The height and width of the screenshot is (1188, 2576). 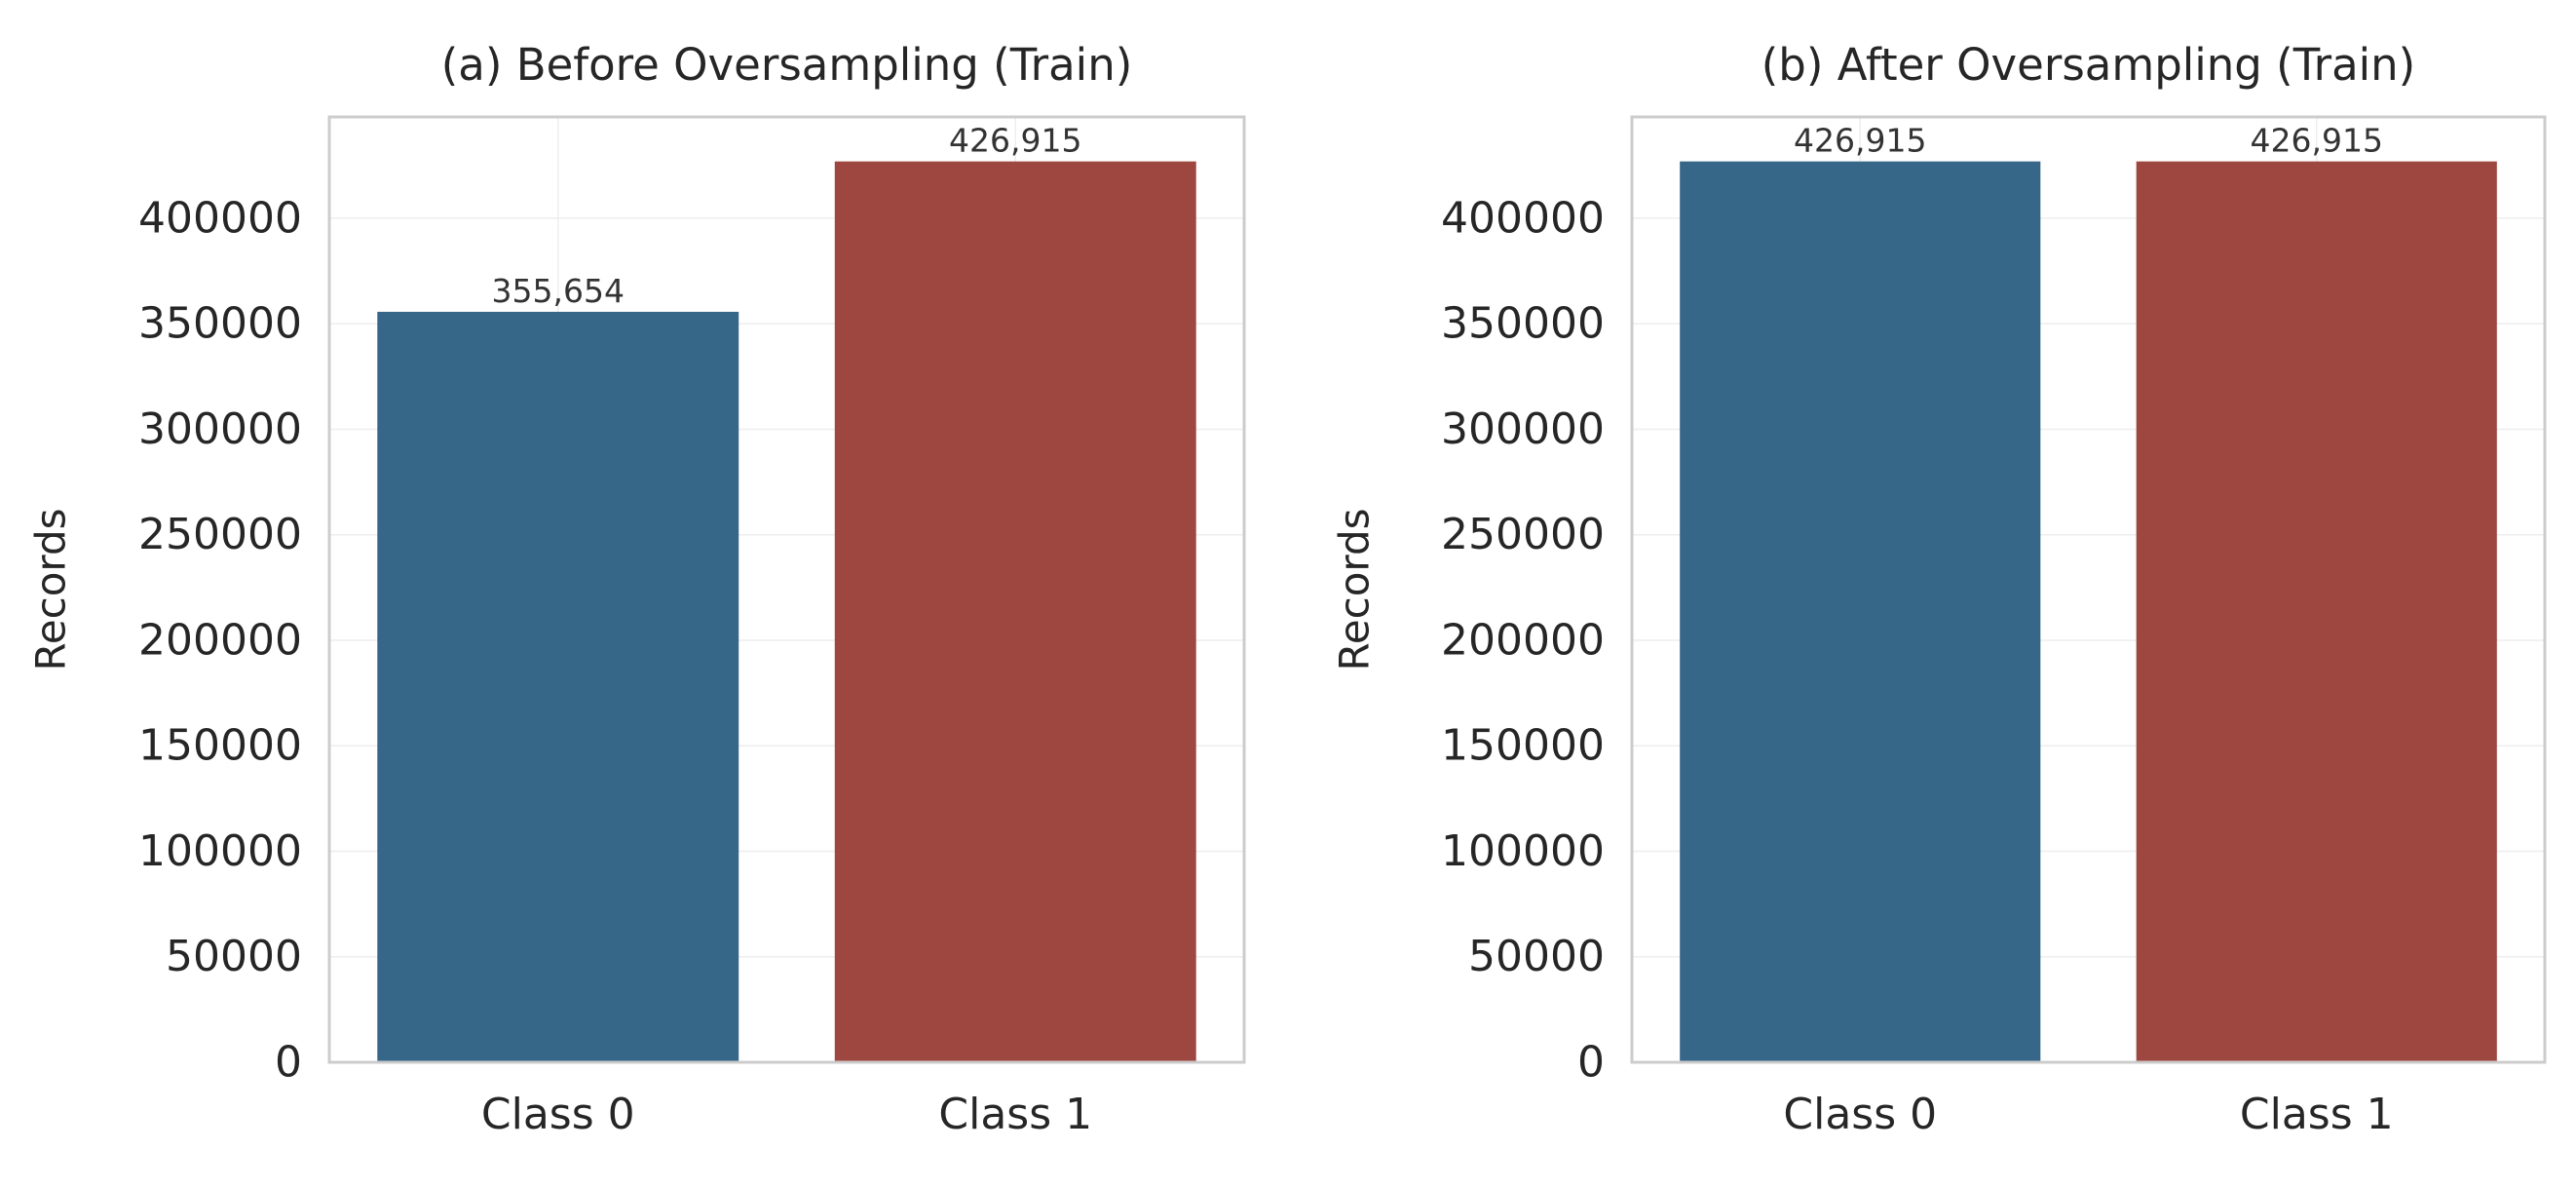 I want to click on value-labels: 355,654 426,915, so click(x=787, y=216).